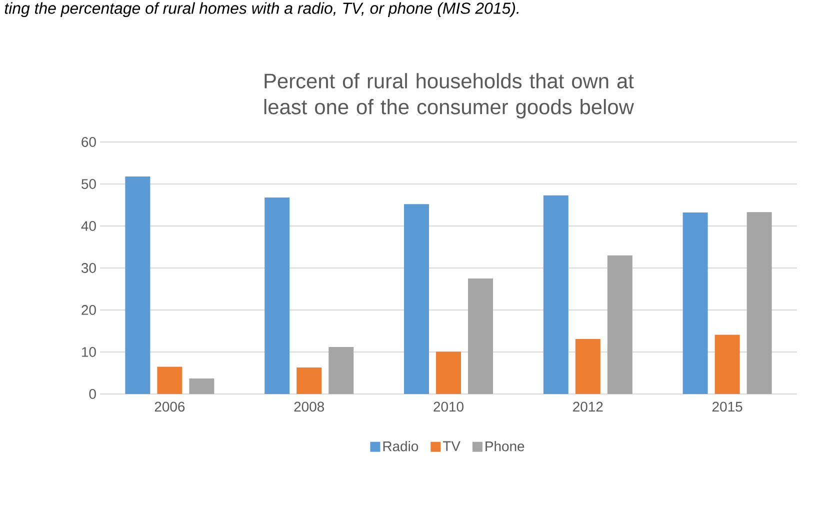  Describe the element at coordinates (89, 268) in the screenshot. I see `y-tick-label: 30` at that location.